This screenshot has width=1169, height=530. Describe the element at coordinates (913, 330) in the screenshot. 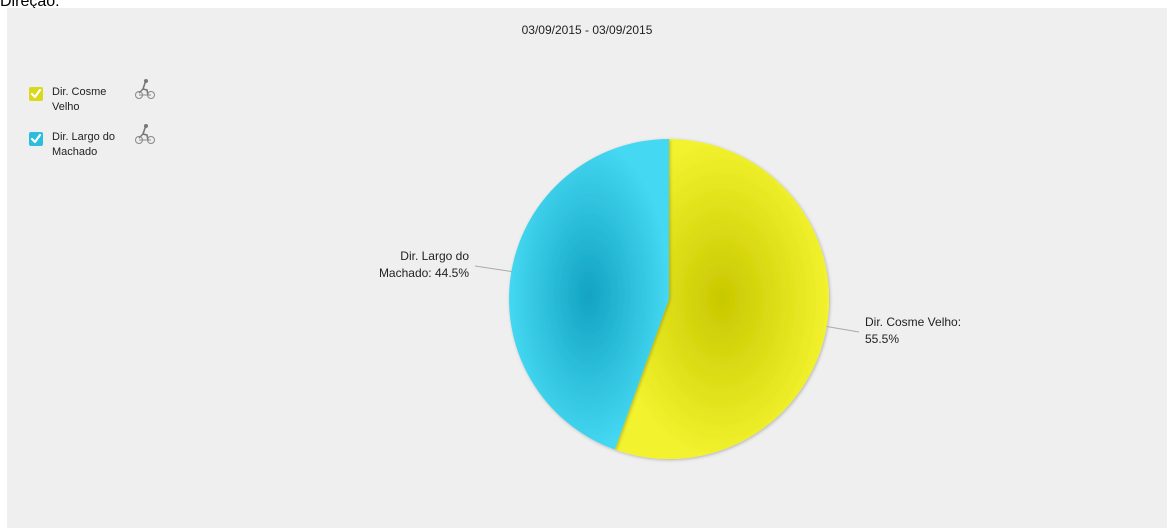

I see `slice-label-0: Dir. Cosme Velho: 55.5%` at that location.